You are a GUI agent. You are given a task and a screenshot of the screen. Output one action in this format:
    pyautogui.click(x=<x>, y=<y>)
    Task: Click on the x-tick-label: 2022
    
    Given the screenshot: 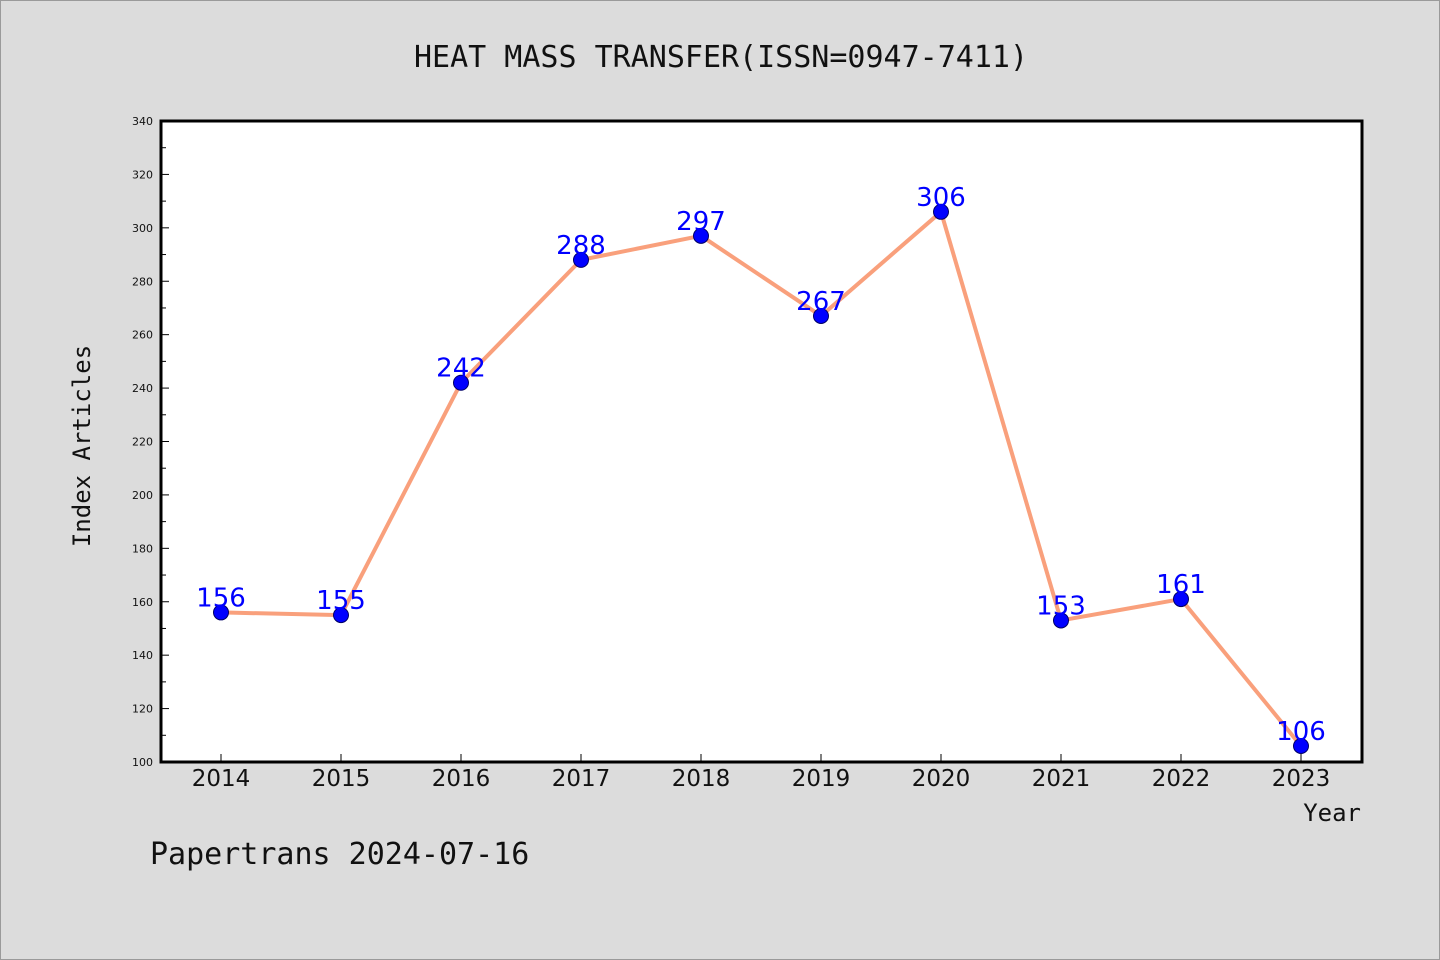 What is the action you would take?
    pyautogui.click(x=1181, y=779)
    